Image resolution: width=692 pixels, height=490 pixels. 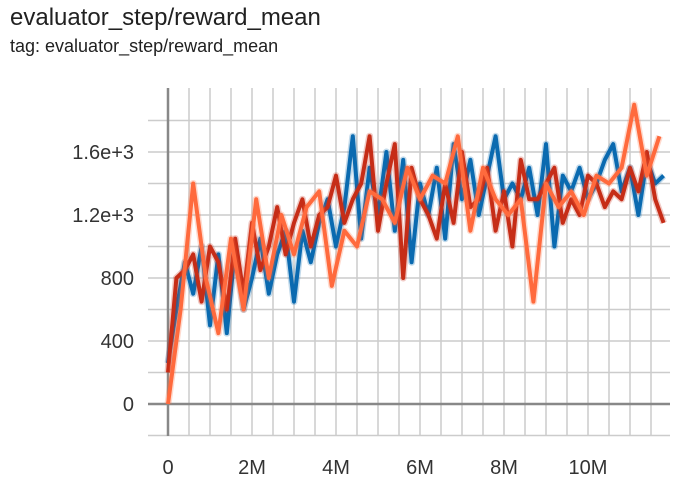 What do you see at coordinates (165, 17) in the screenshot?
I see `chart-title: evaluator_step/reward_mean` at bounding box center [165, 17].